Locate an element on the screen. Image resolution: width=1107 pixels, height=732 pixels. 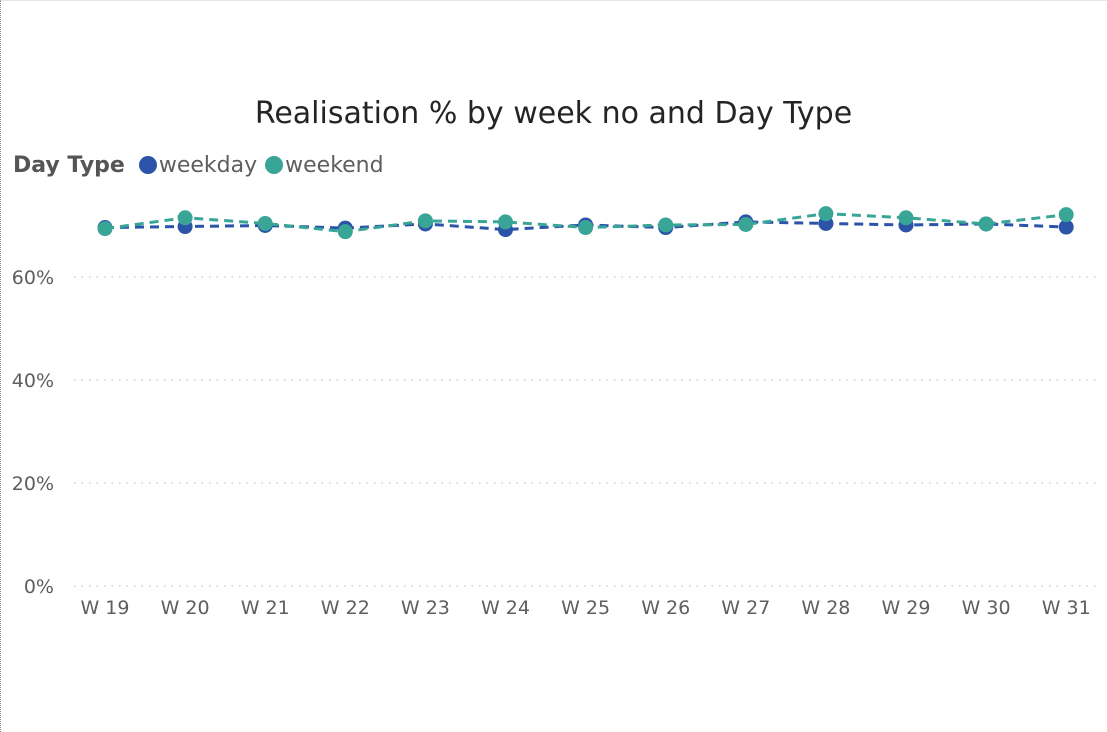
x-tick-label: W 31 is located at coordinates (1066, 608).